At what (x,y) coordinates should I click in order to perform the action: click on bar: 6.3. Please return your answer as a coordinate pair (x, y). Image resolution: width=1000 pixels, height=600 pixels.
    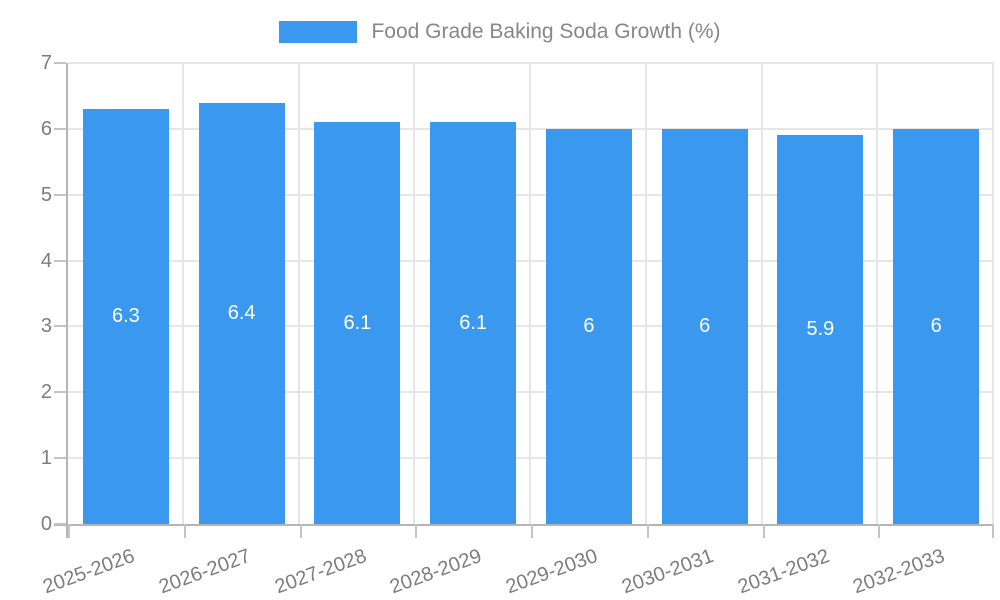
    Looking at the image, I should click on (125, 316).